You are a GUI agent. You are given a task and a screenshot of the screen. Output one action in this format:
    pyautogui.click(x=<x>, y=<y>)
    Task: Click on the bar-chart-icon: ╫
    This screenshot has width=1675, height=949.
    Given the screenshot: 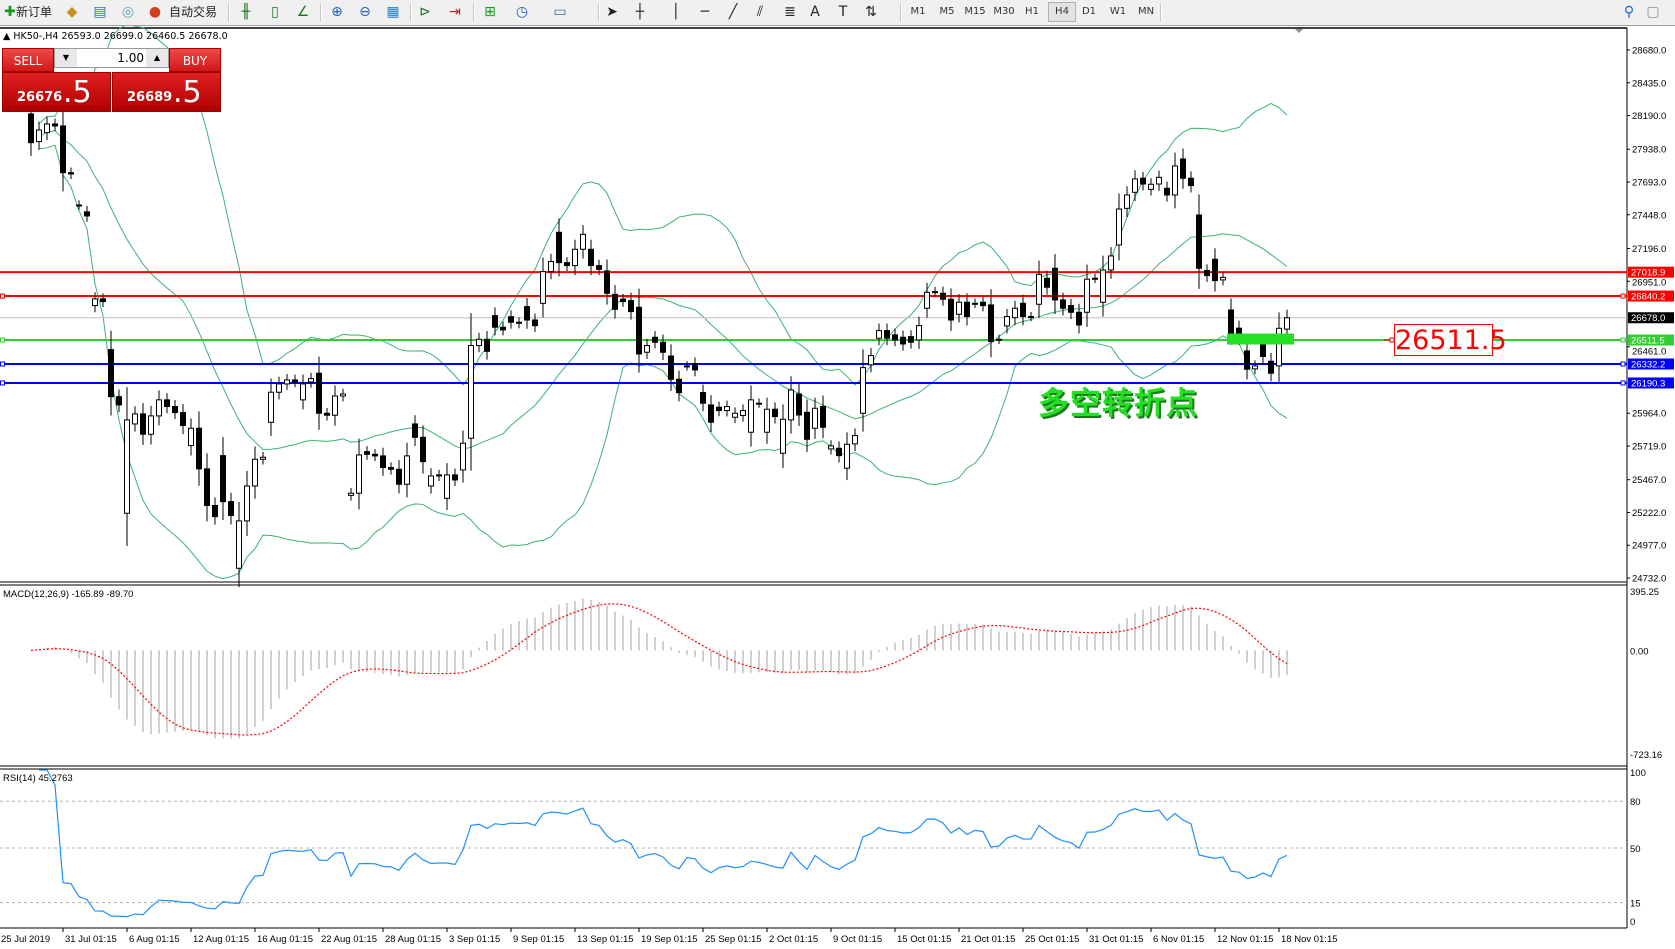 What is the action you would take?
    pyautogui.click(x=246, y=12)
    